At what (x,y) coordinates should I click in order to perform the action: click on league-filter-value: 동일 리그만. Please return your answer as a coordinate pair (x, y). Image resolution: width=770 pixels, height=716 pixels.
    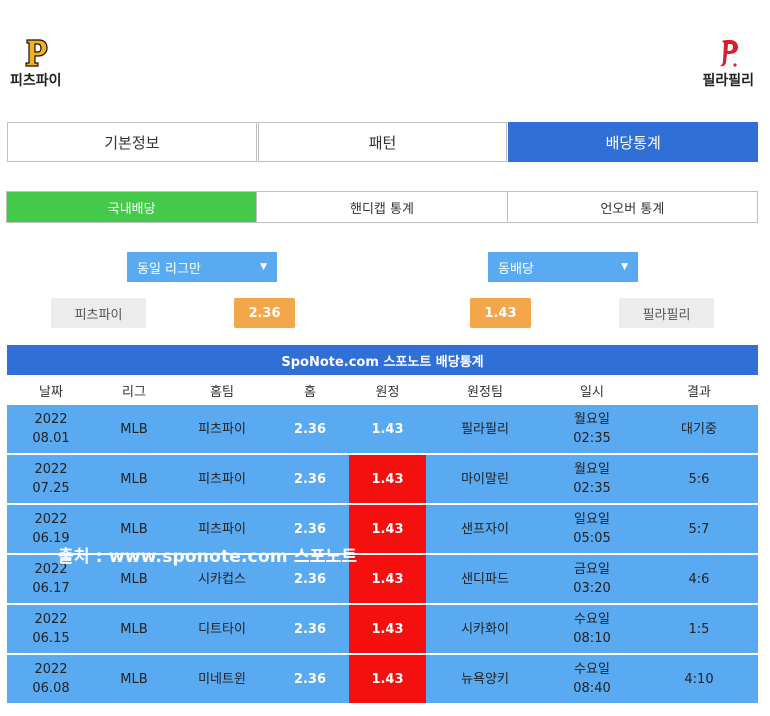
    Looking at the image, I should click on (169, 269).